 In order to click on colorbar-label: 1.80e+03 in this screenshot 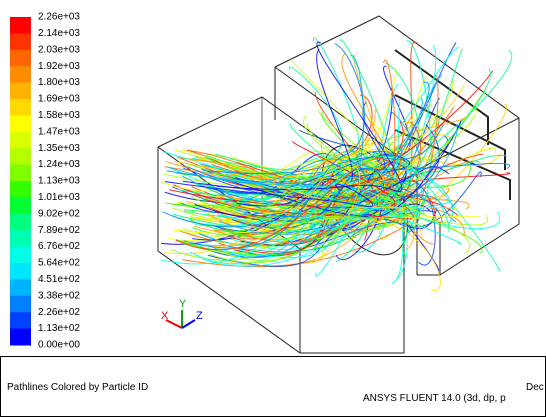, I will do `click(59, 82)`.